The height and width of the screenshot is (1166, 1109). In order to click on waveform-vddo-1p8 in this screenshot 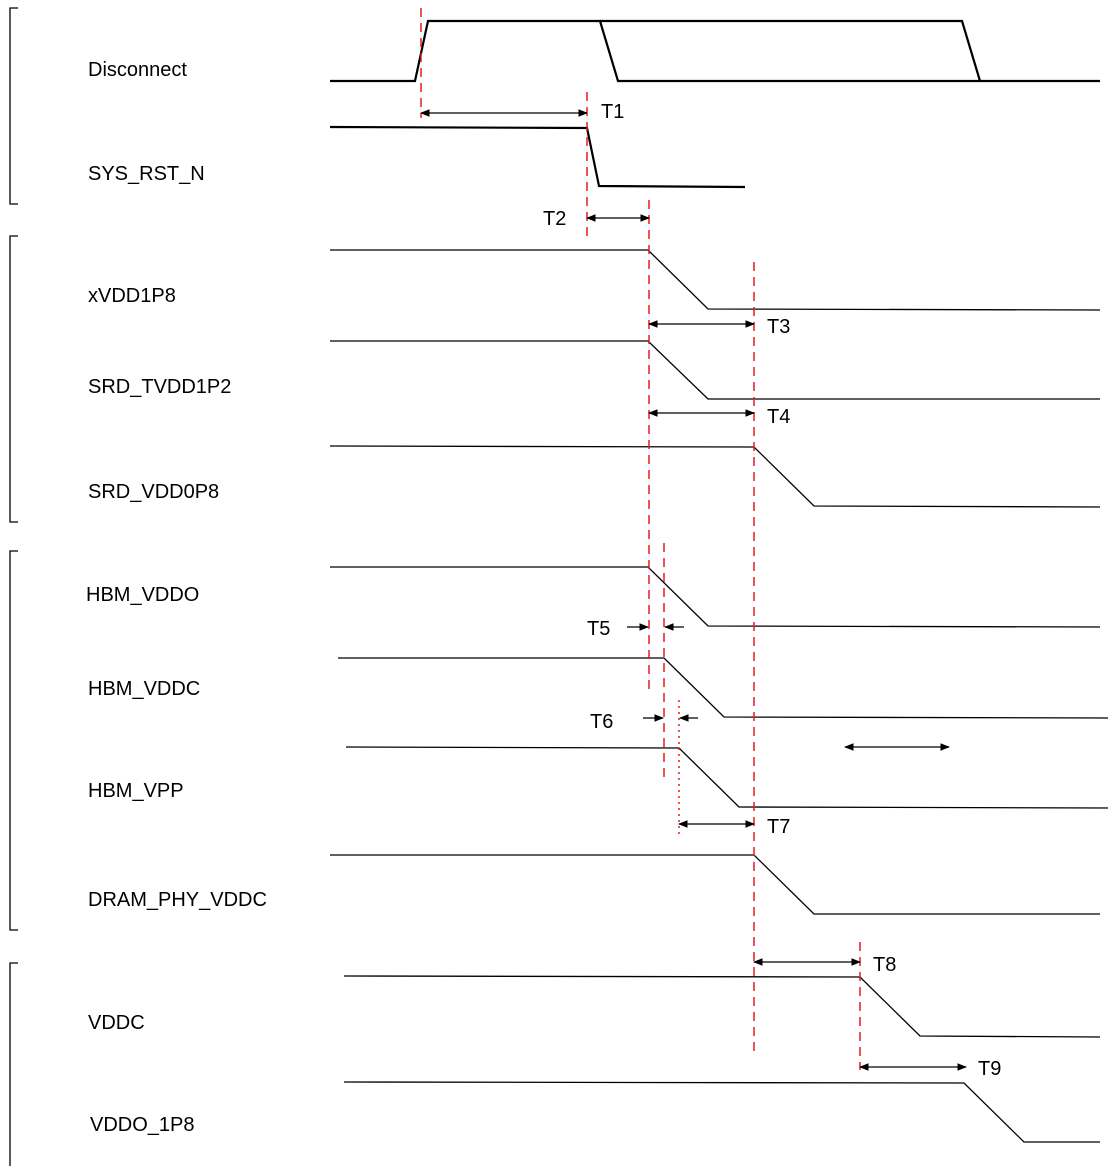, I will do `click(721, 1112)`.